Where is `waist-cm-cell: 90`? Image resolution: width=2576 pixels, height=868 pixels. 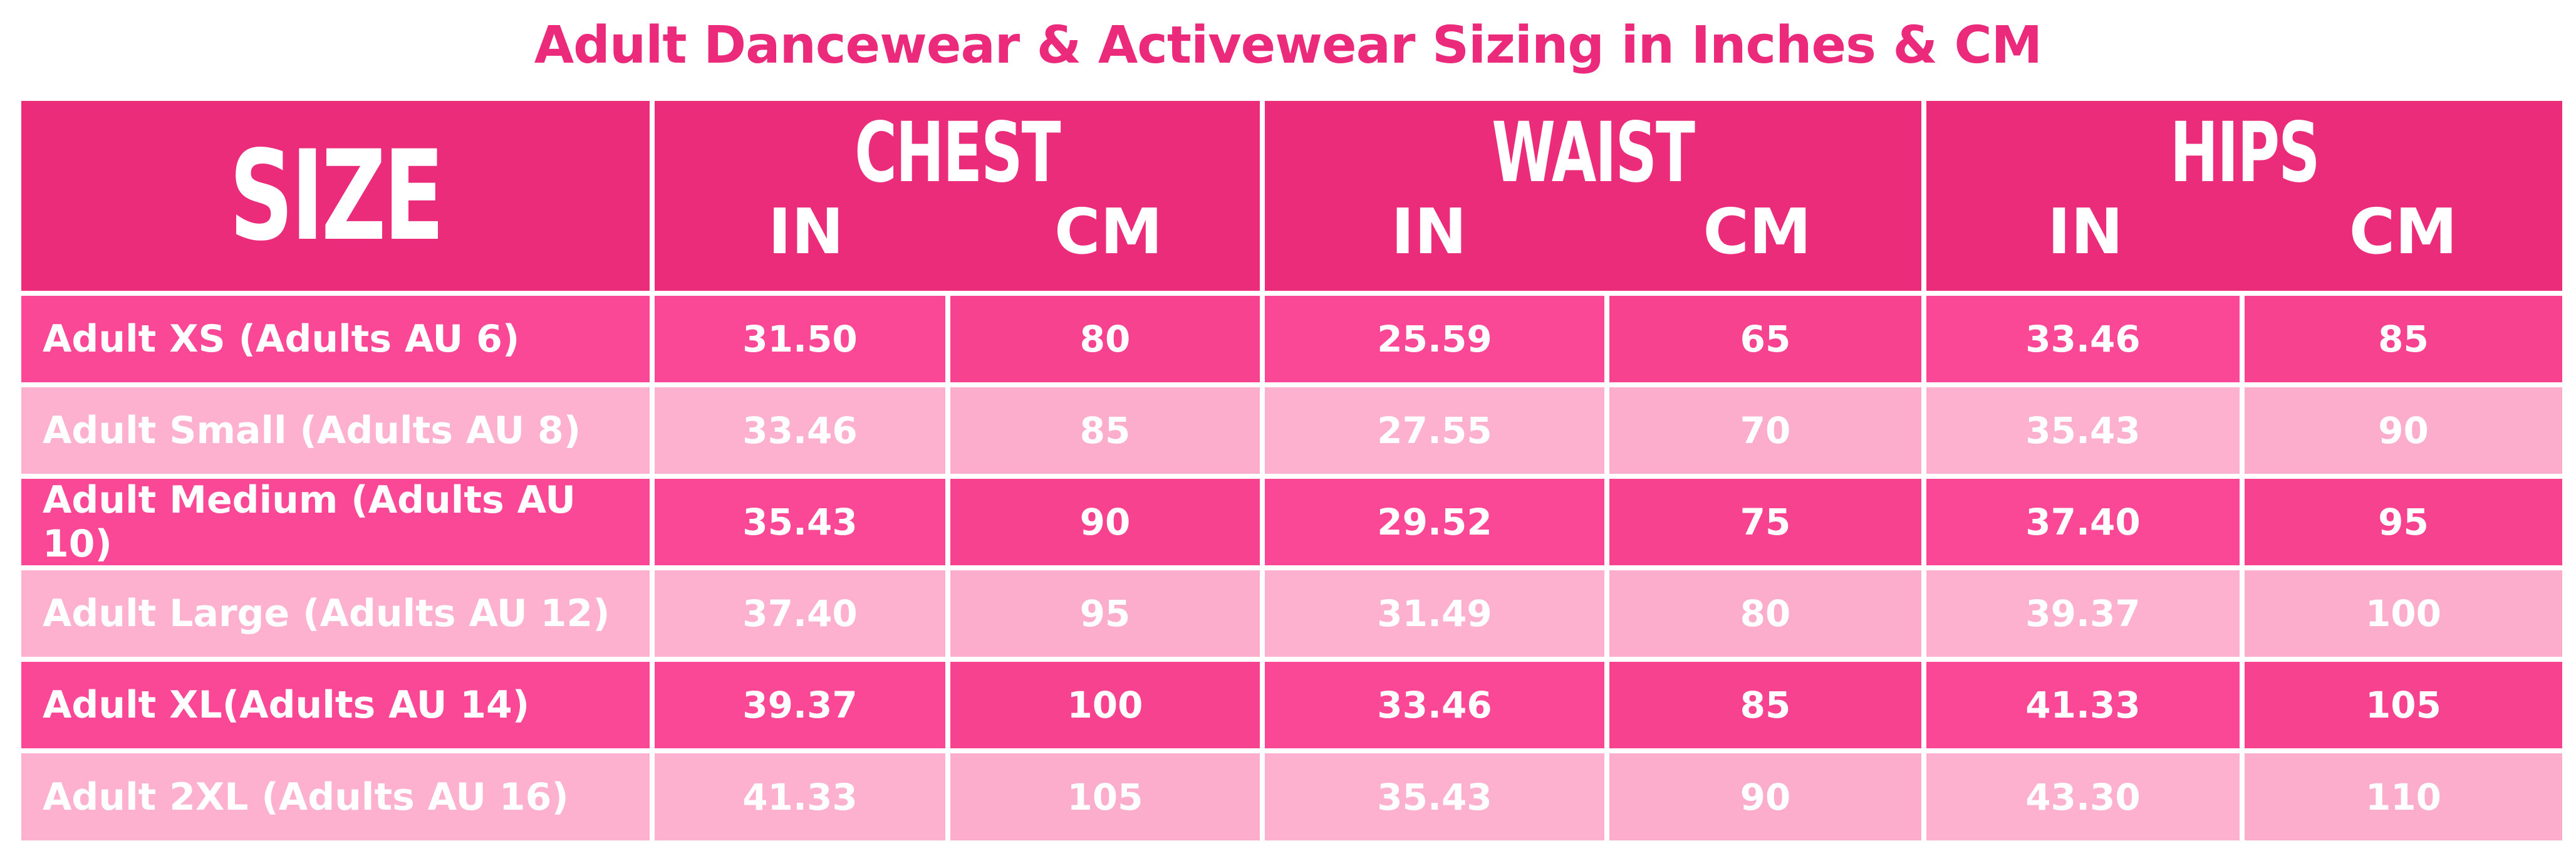 waist-cm-cell: 90 is located at coordinates (1765, 797).